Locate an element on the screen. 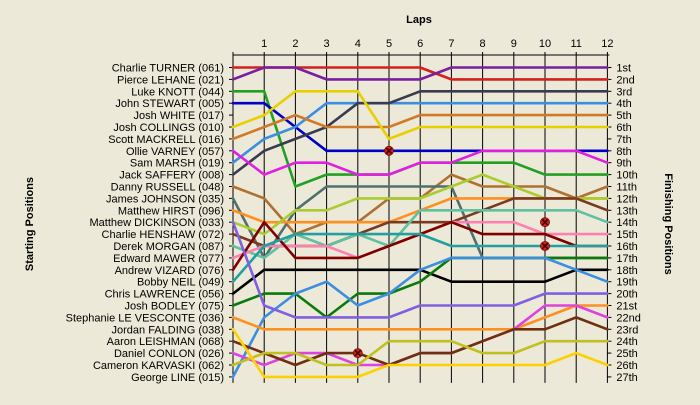  finishing-position-label: 3rd is located at coordinates (624, 92).